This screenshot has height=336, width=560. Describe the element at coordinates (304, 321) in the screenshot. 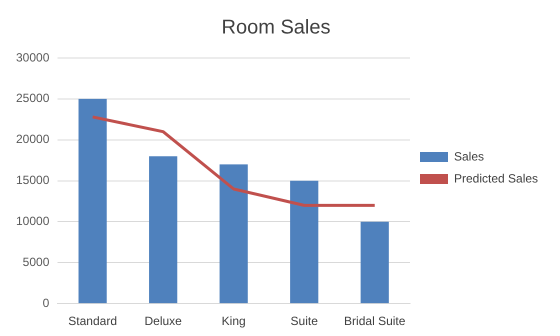

I see `x-tick-label: Suite` at that location.